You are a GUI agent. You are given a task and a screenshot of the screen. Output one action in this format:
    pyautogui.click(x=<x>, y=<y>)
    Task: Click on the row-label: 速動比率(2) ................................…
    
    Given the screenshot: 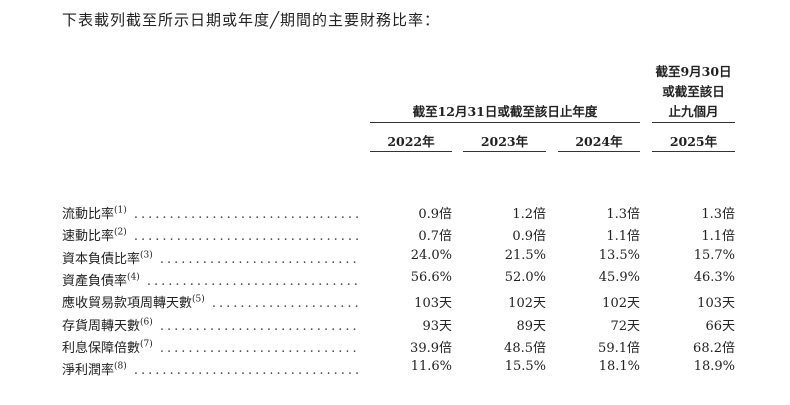 What is the action you would take?
    pyautogui.click(x=210, y=234)
    